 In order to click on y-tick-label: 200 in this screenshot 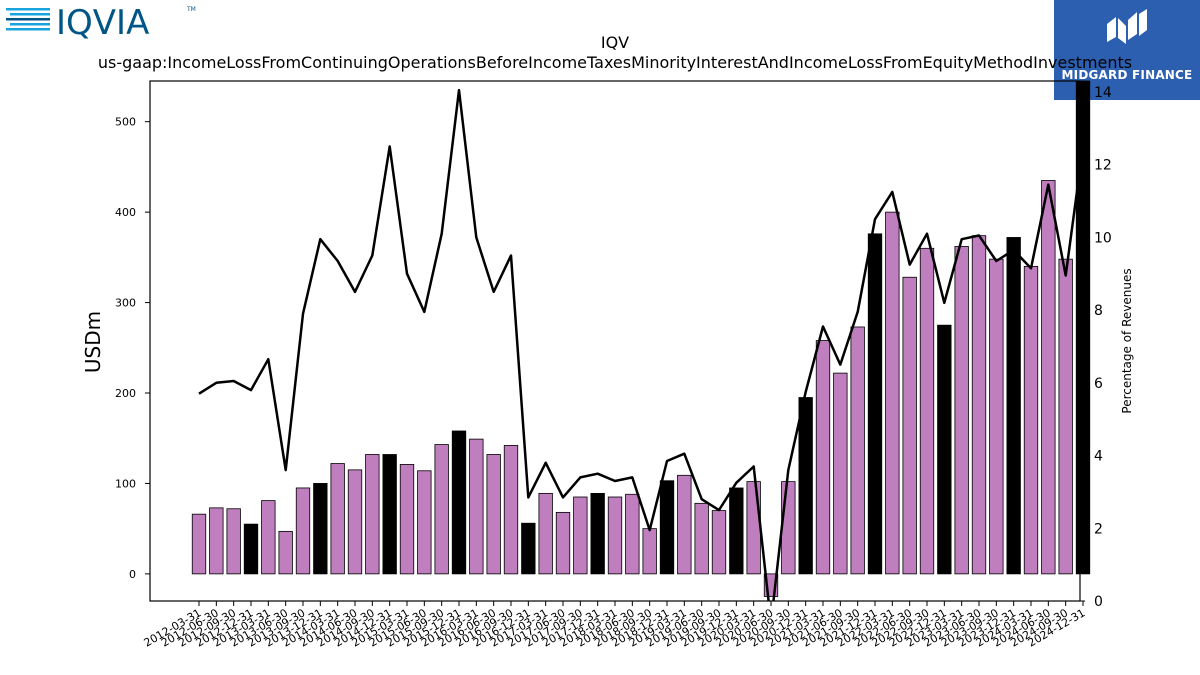, I will do `click(125, 393)`.